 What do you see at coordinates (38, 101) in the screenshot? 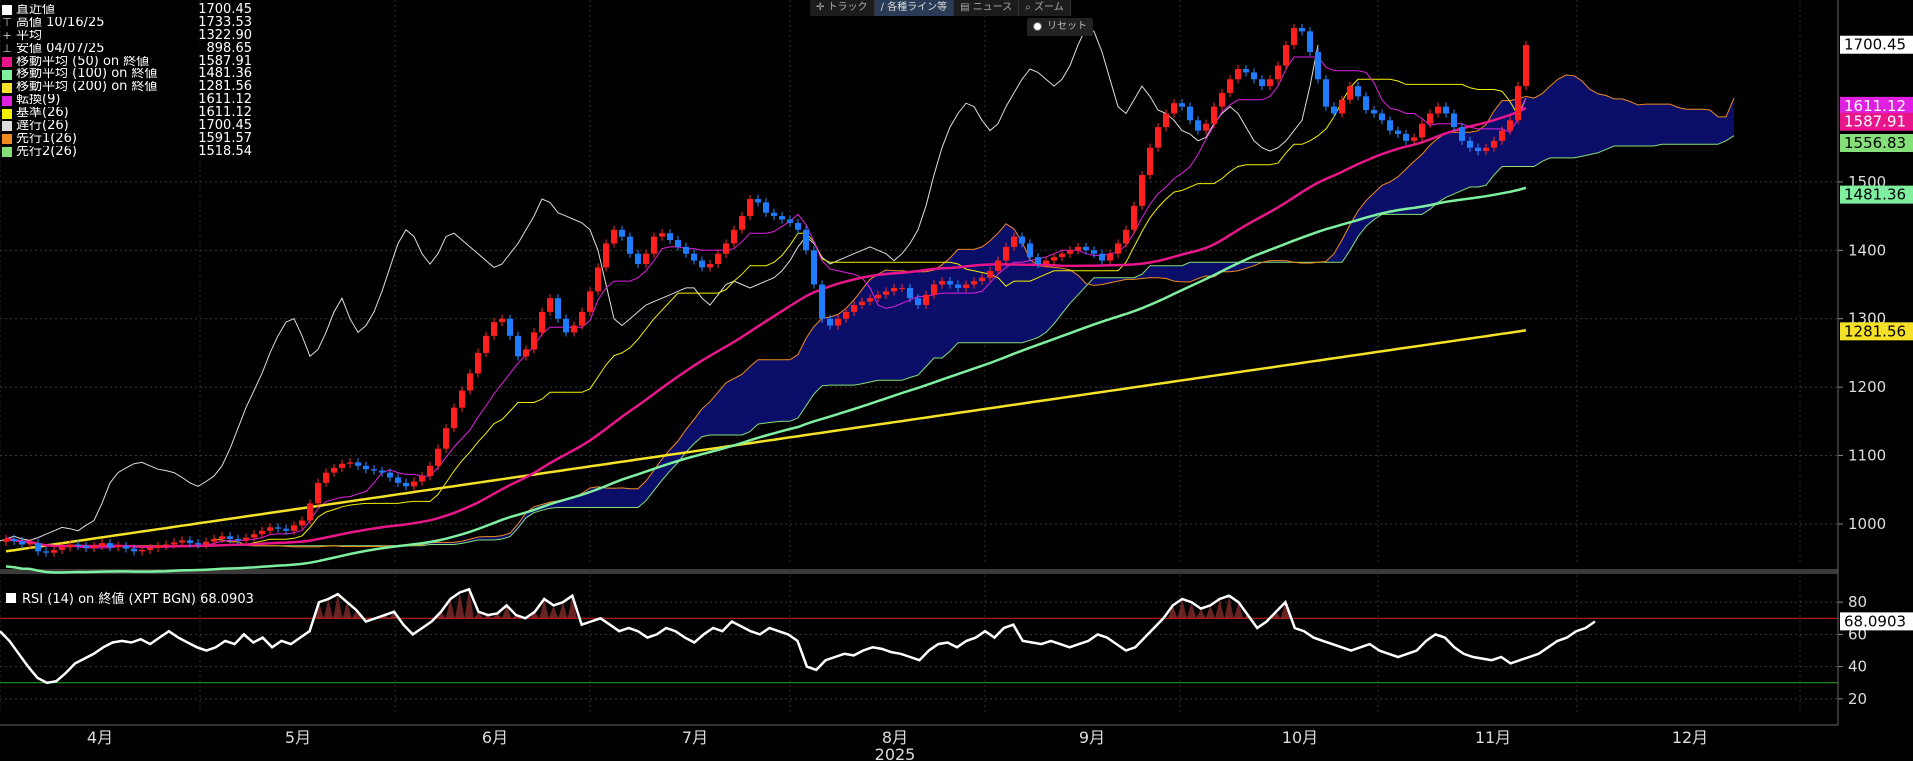
I see `legend-label: 転換(9)` at bounding box center [38, 101].